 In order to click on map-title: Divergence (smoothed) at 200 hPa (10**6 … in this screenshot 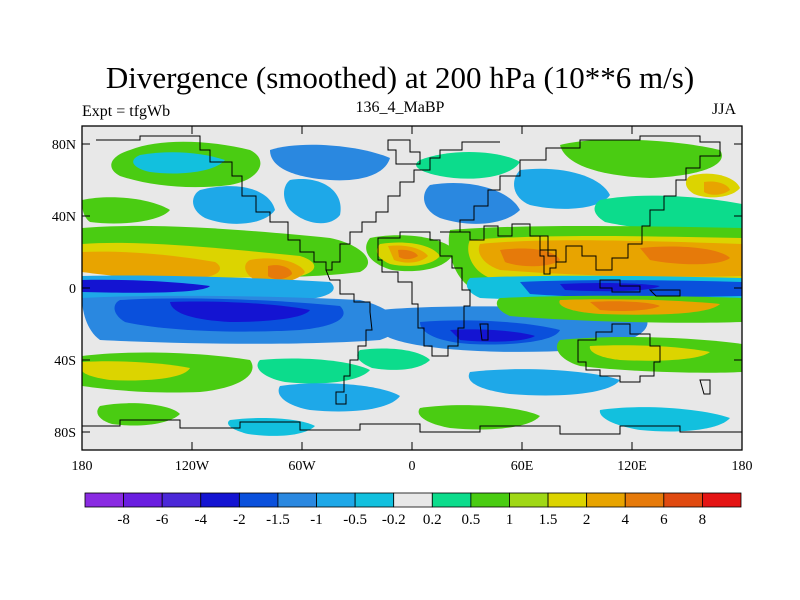, I will do `click(400, 77)`.